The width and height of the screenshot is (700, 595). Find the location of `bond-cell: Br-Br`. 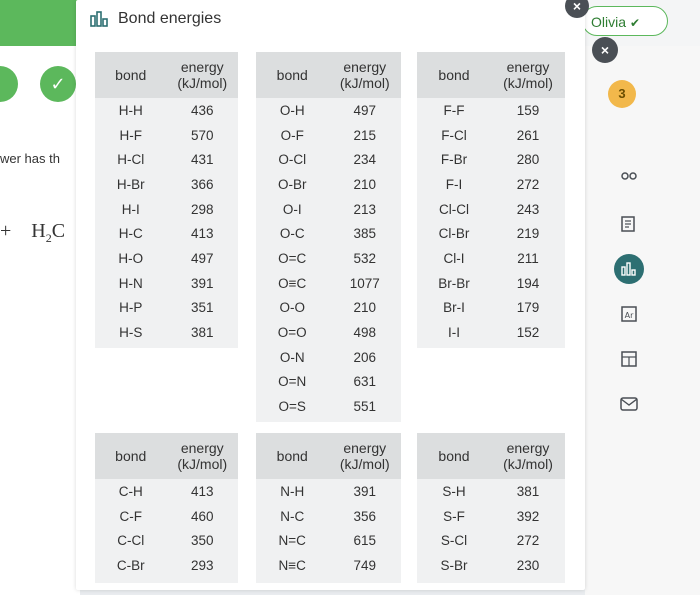

bond-cell: Br-Br is located at coordinates (454, 283).